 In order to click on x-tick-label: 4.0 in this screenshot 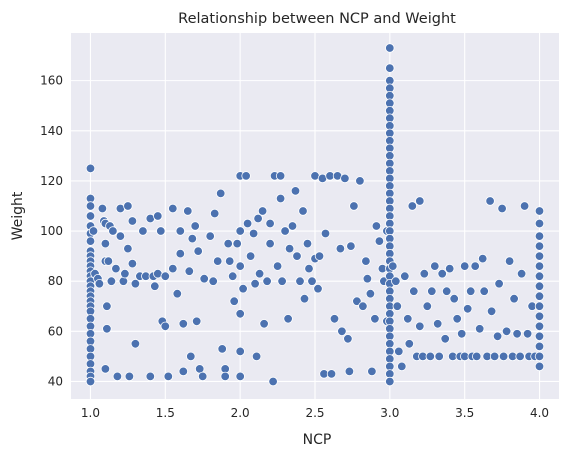, I will do `click(539, 413)`.